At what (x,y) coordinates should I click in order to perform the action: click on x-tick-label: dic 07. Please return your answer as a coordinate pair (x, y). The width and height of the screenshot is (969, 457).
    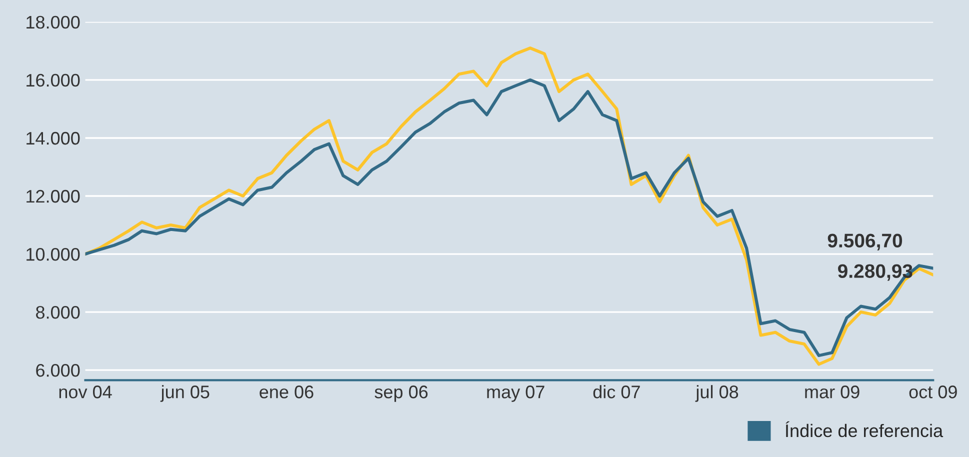
    Looking at the image, I should click on (616, 391).